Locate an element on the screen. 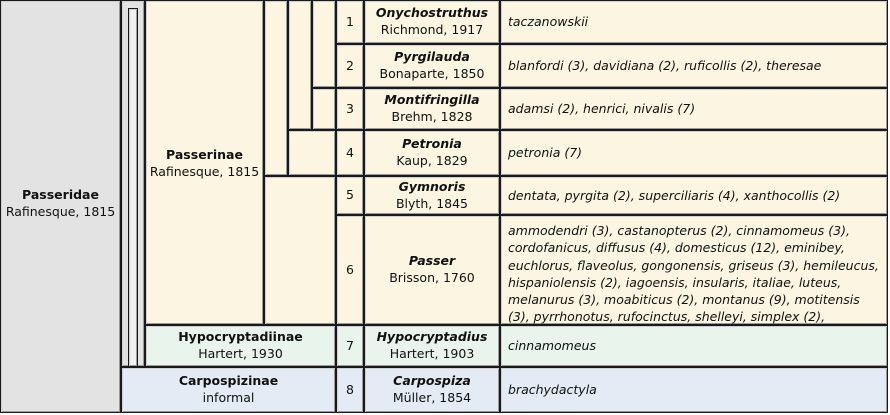 Image resolution: width=890 pixels, height=415 pixels. subfamily-hypocryptadiinae-cell is located at coordinates (240, 346).